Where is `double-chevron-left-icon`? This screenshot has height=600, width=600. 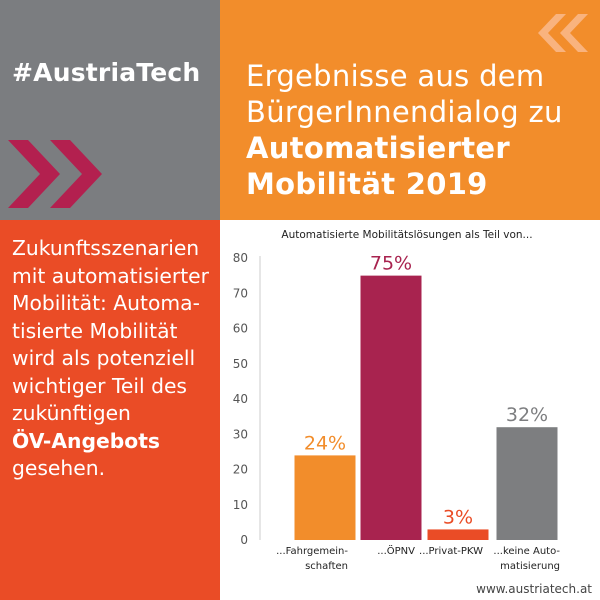
double-chevron-left-icon is located at coordinates (563, 33).